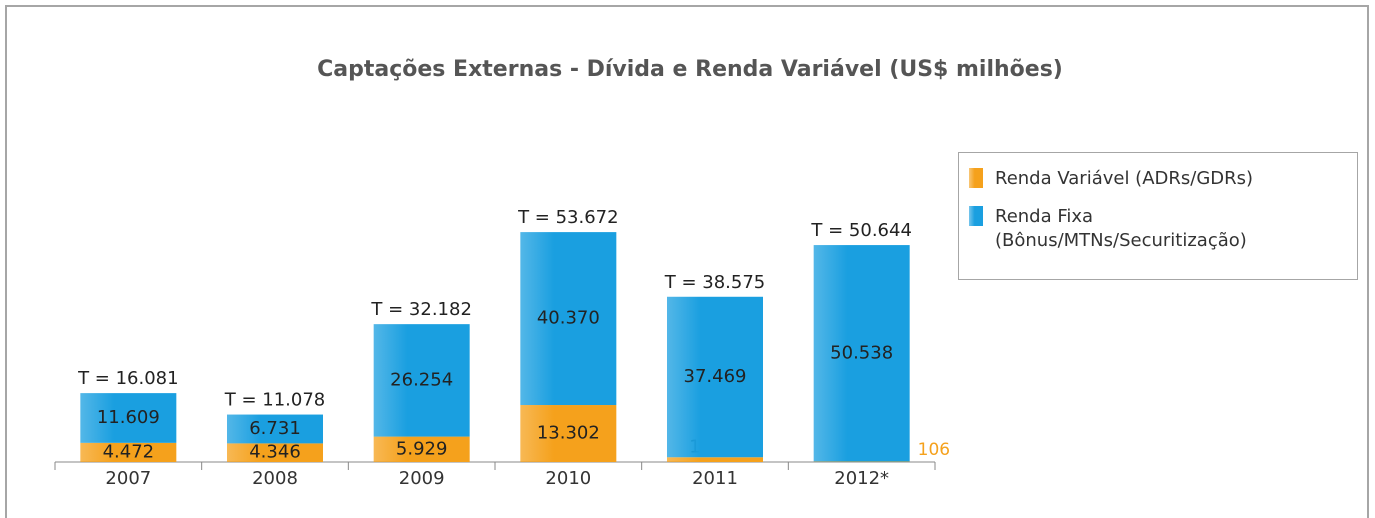 The image size is (1375, 518). I want to click on legend-item: Renda Variável (ADRs/GDRs), so click(1158, 179).